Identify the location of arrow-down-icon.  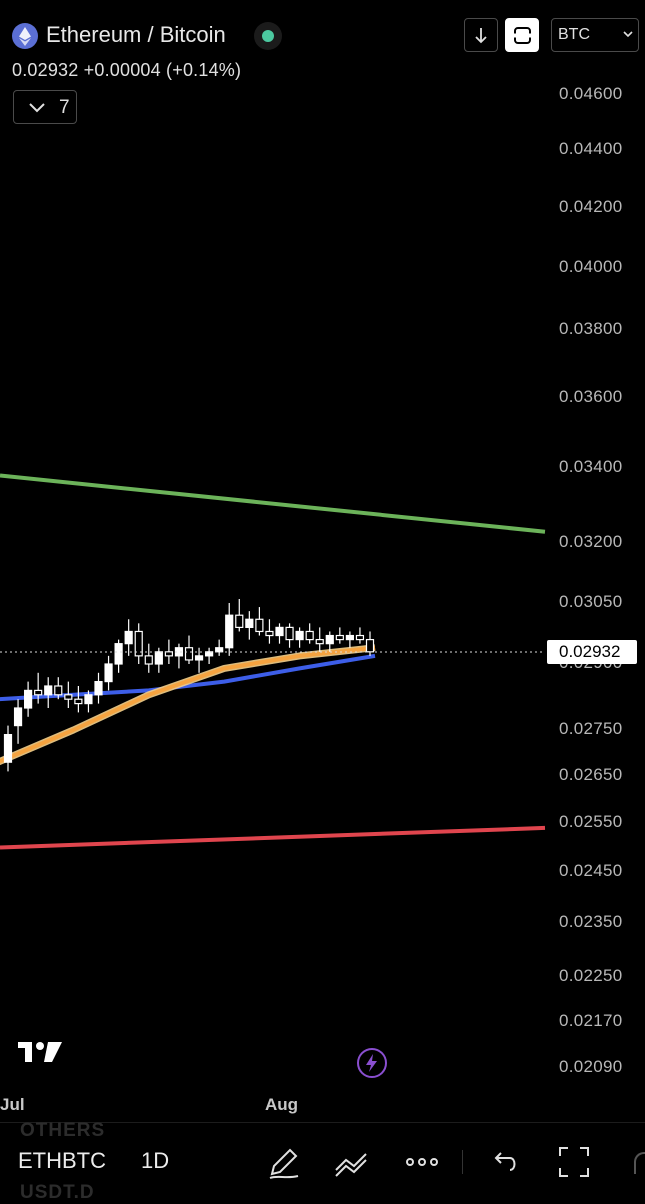
(481, 36).